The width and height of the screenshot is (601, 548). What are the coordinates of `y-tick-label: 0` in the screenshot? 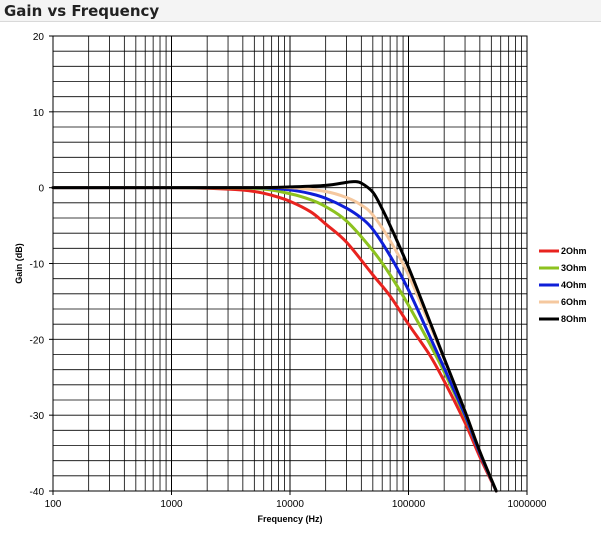 It's located at (41, 189).